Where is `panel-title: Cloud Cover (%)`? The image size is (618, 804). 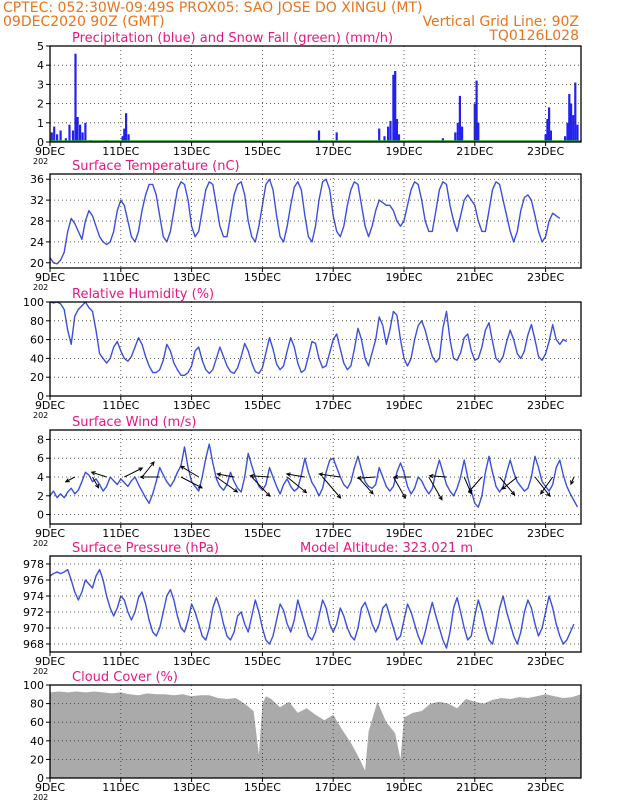
panel-title: Cloud Cover (%) is located at coordinates (125, 677).